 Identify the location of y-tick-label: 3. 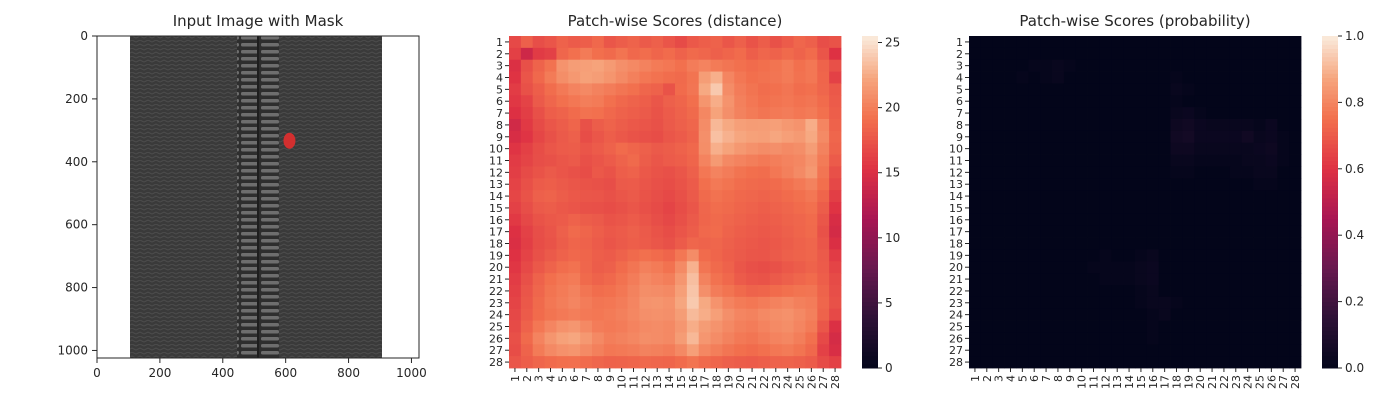
(959, 66).